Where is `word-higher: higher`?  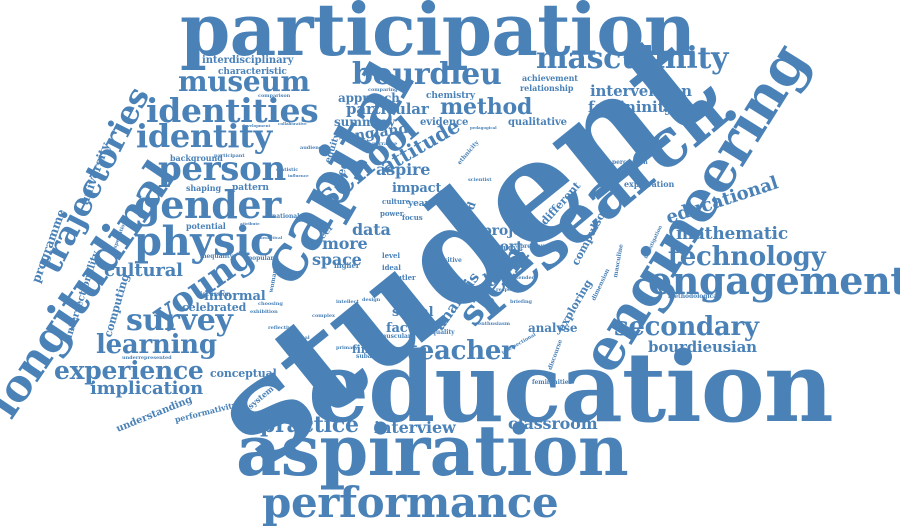 word-higher: higher is located at coordinates (347, 265).